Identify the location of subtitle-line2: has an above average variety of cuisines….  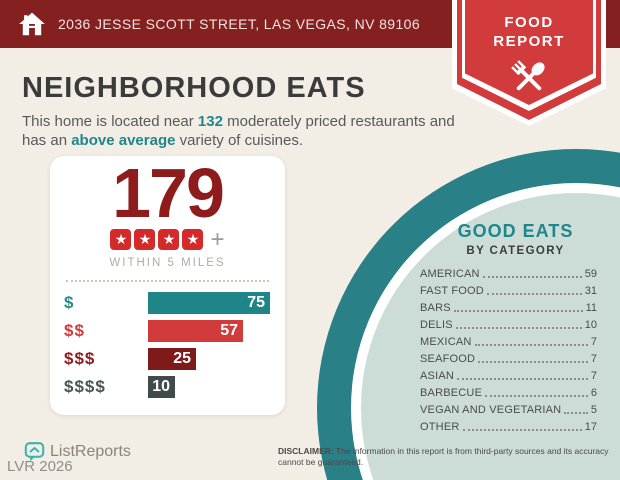
(257, 140).